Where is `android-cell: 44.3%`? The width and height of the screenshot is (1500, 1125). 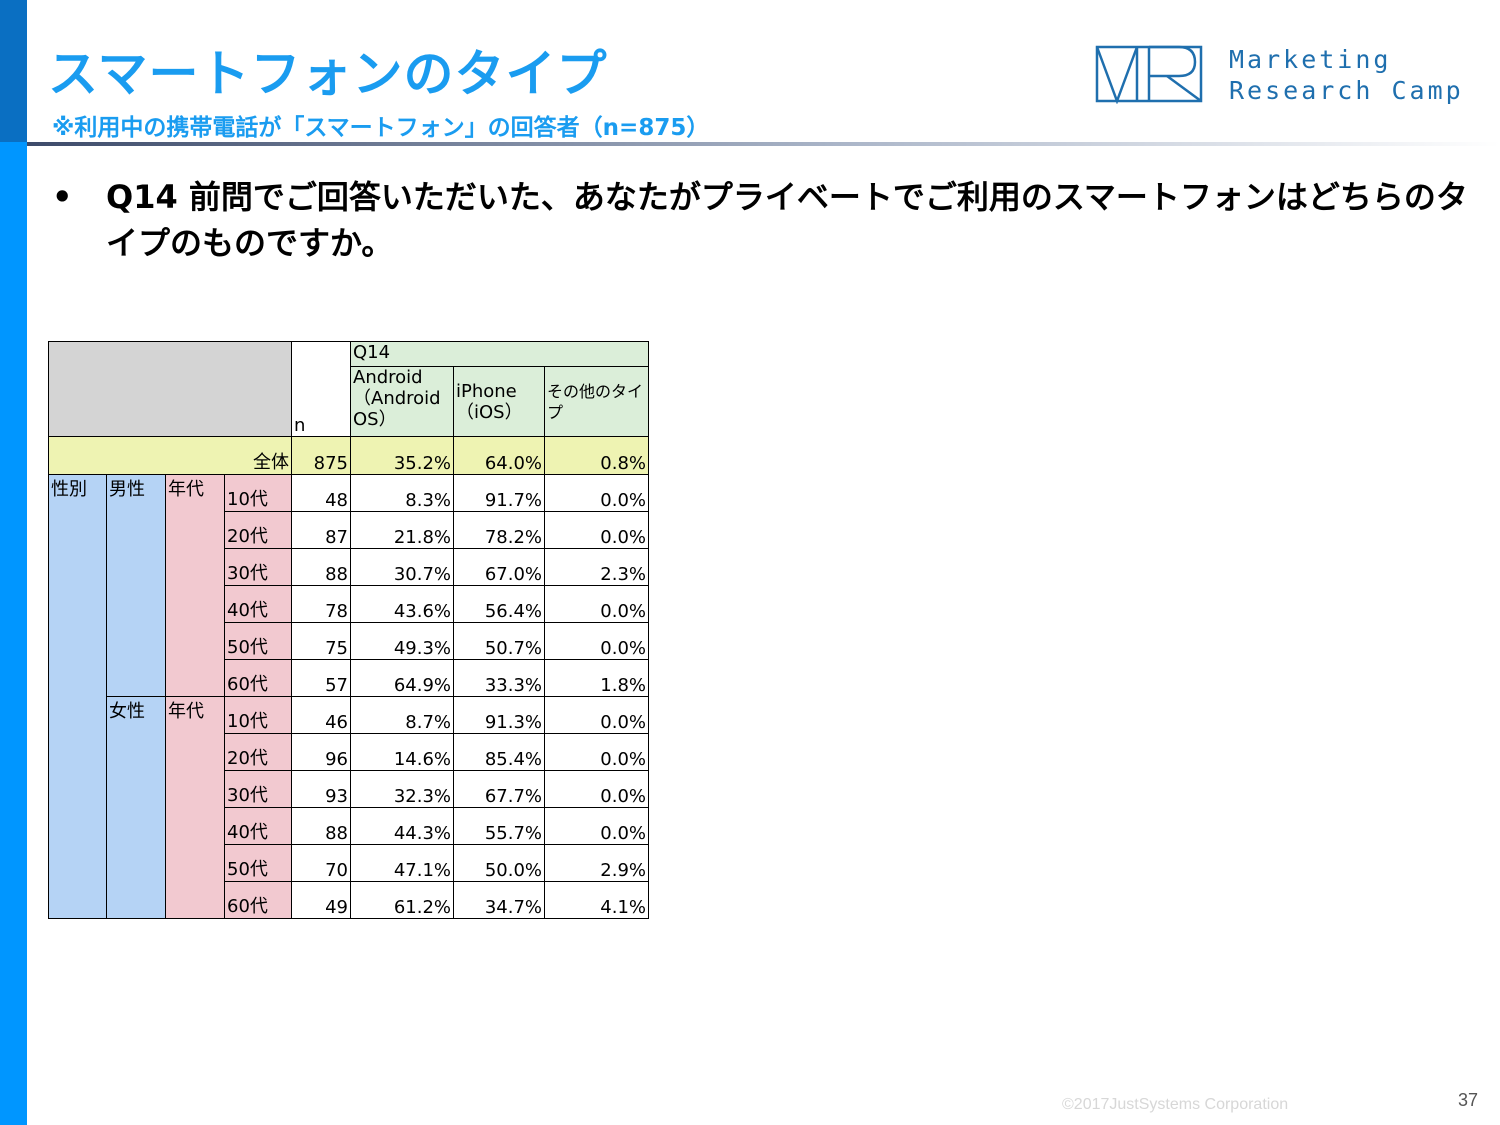
android-cell: 44.3% is located at coordinates (402, 826).